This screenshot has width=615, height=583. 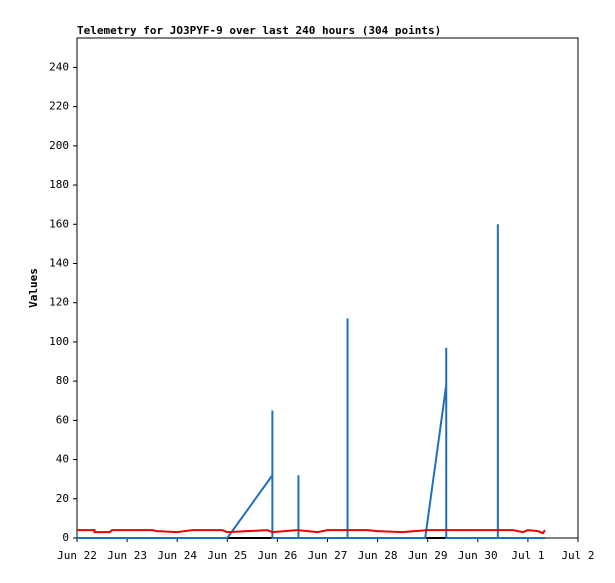 What do you see at coordinates (527, 555) in the screenshot?
I see `x-tick-label: Jul 1` at bounding box center [527, 555].